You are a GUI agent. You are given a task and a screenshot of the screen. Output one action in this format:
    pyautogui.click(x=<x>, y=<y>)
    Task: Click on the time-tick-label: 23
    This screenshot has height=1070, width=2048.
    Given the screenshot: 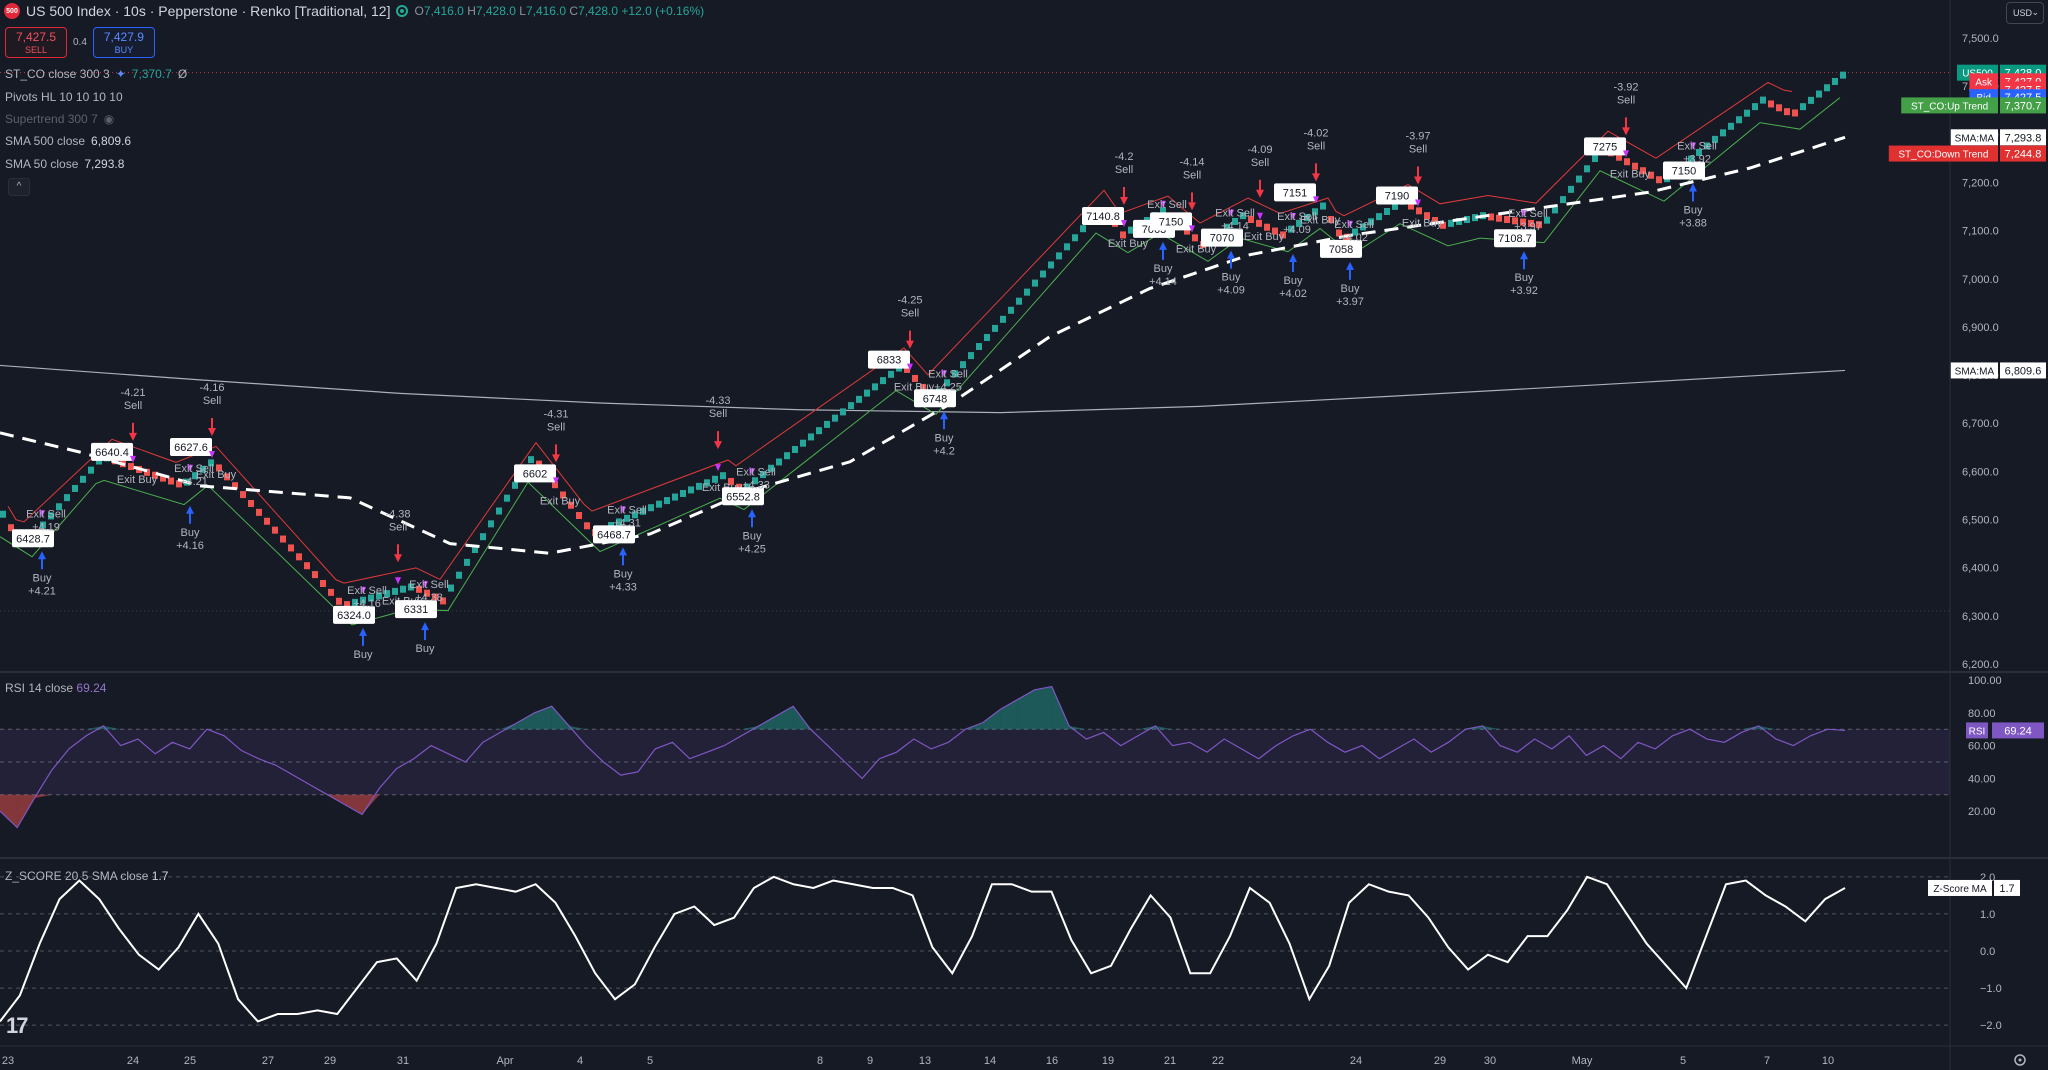 What is the action you would take?
    pyautogui.click(x=8, y=1061)
    